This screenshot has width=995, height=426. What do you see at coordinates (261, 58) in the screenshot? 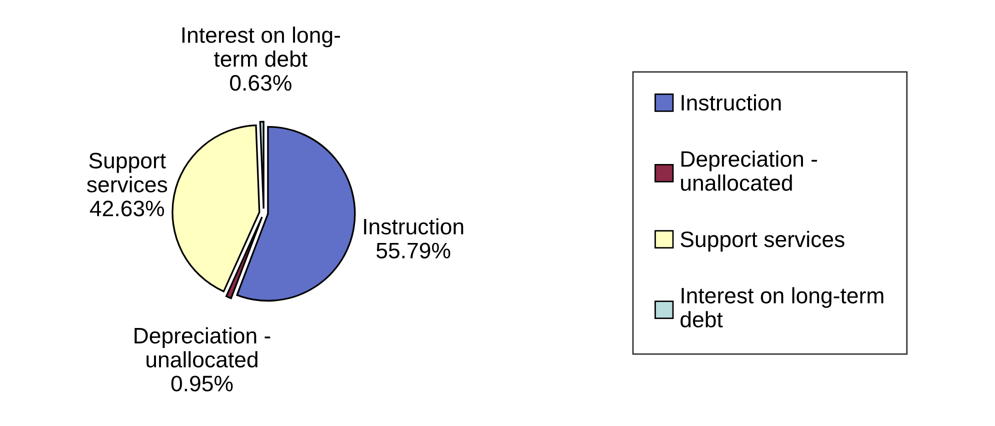
I see `data-label: Interest on long- term debt 0.63%` at bounding box center [261, 58].